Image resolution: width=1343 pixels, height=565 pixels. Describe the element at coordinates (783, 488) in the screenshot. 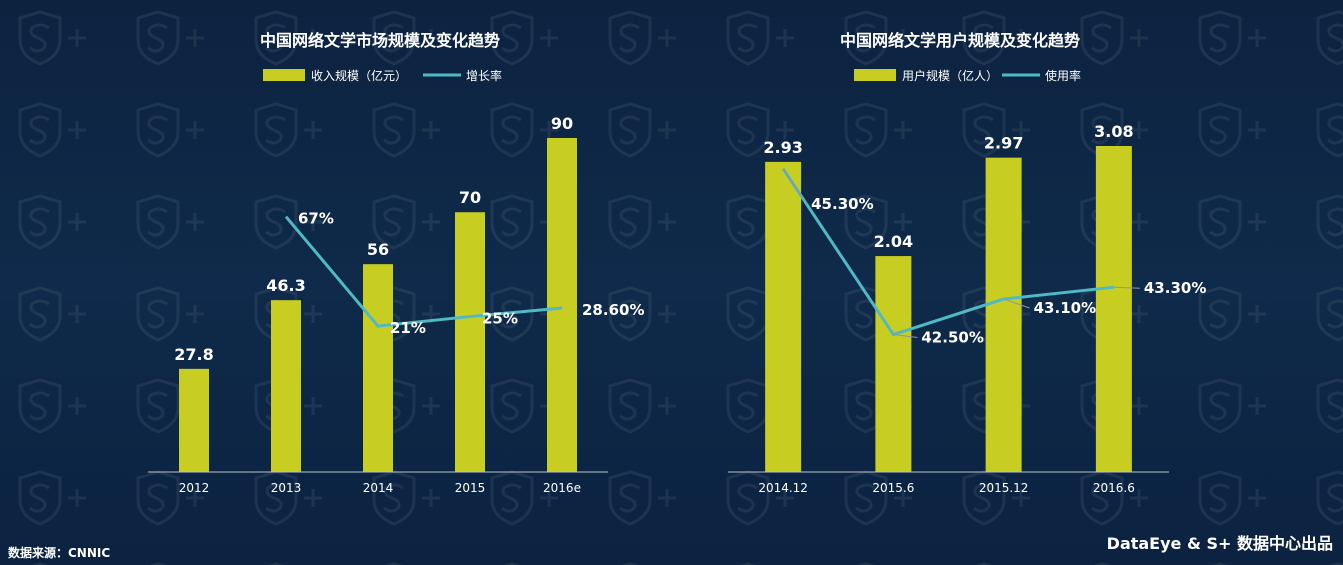

I see `x-tick-label: 2014.12` at that location.